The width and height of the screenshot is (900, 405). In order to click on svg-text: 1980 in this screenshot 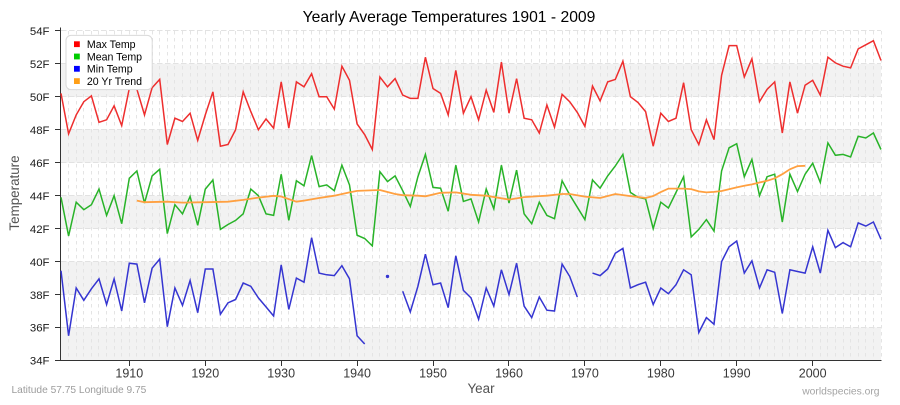, I will do `click(661, 374)`.